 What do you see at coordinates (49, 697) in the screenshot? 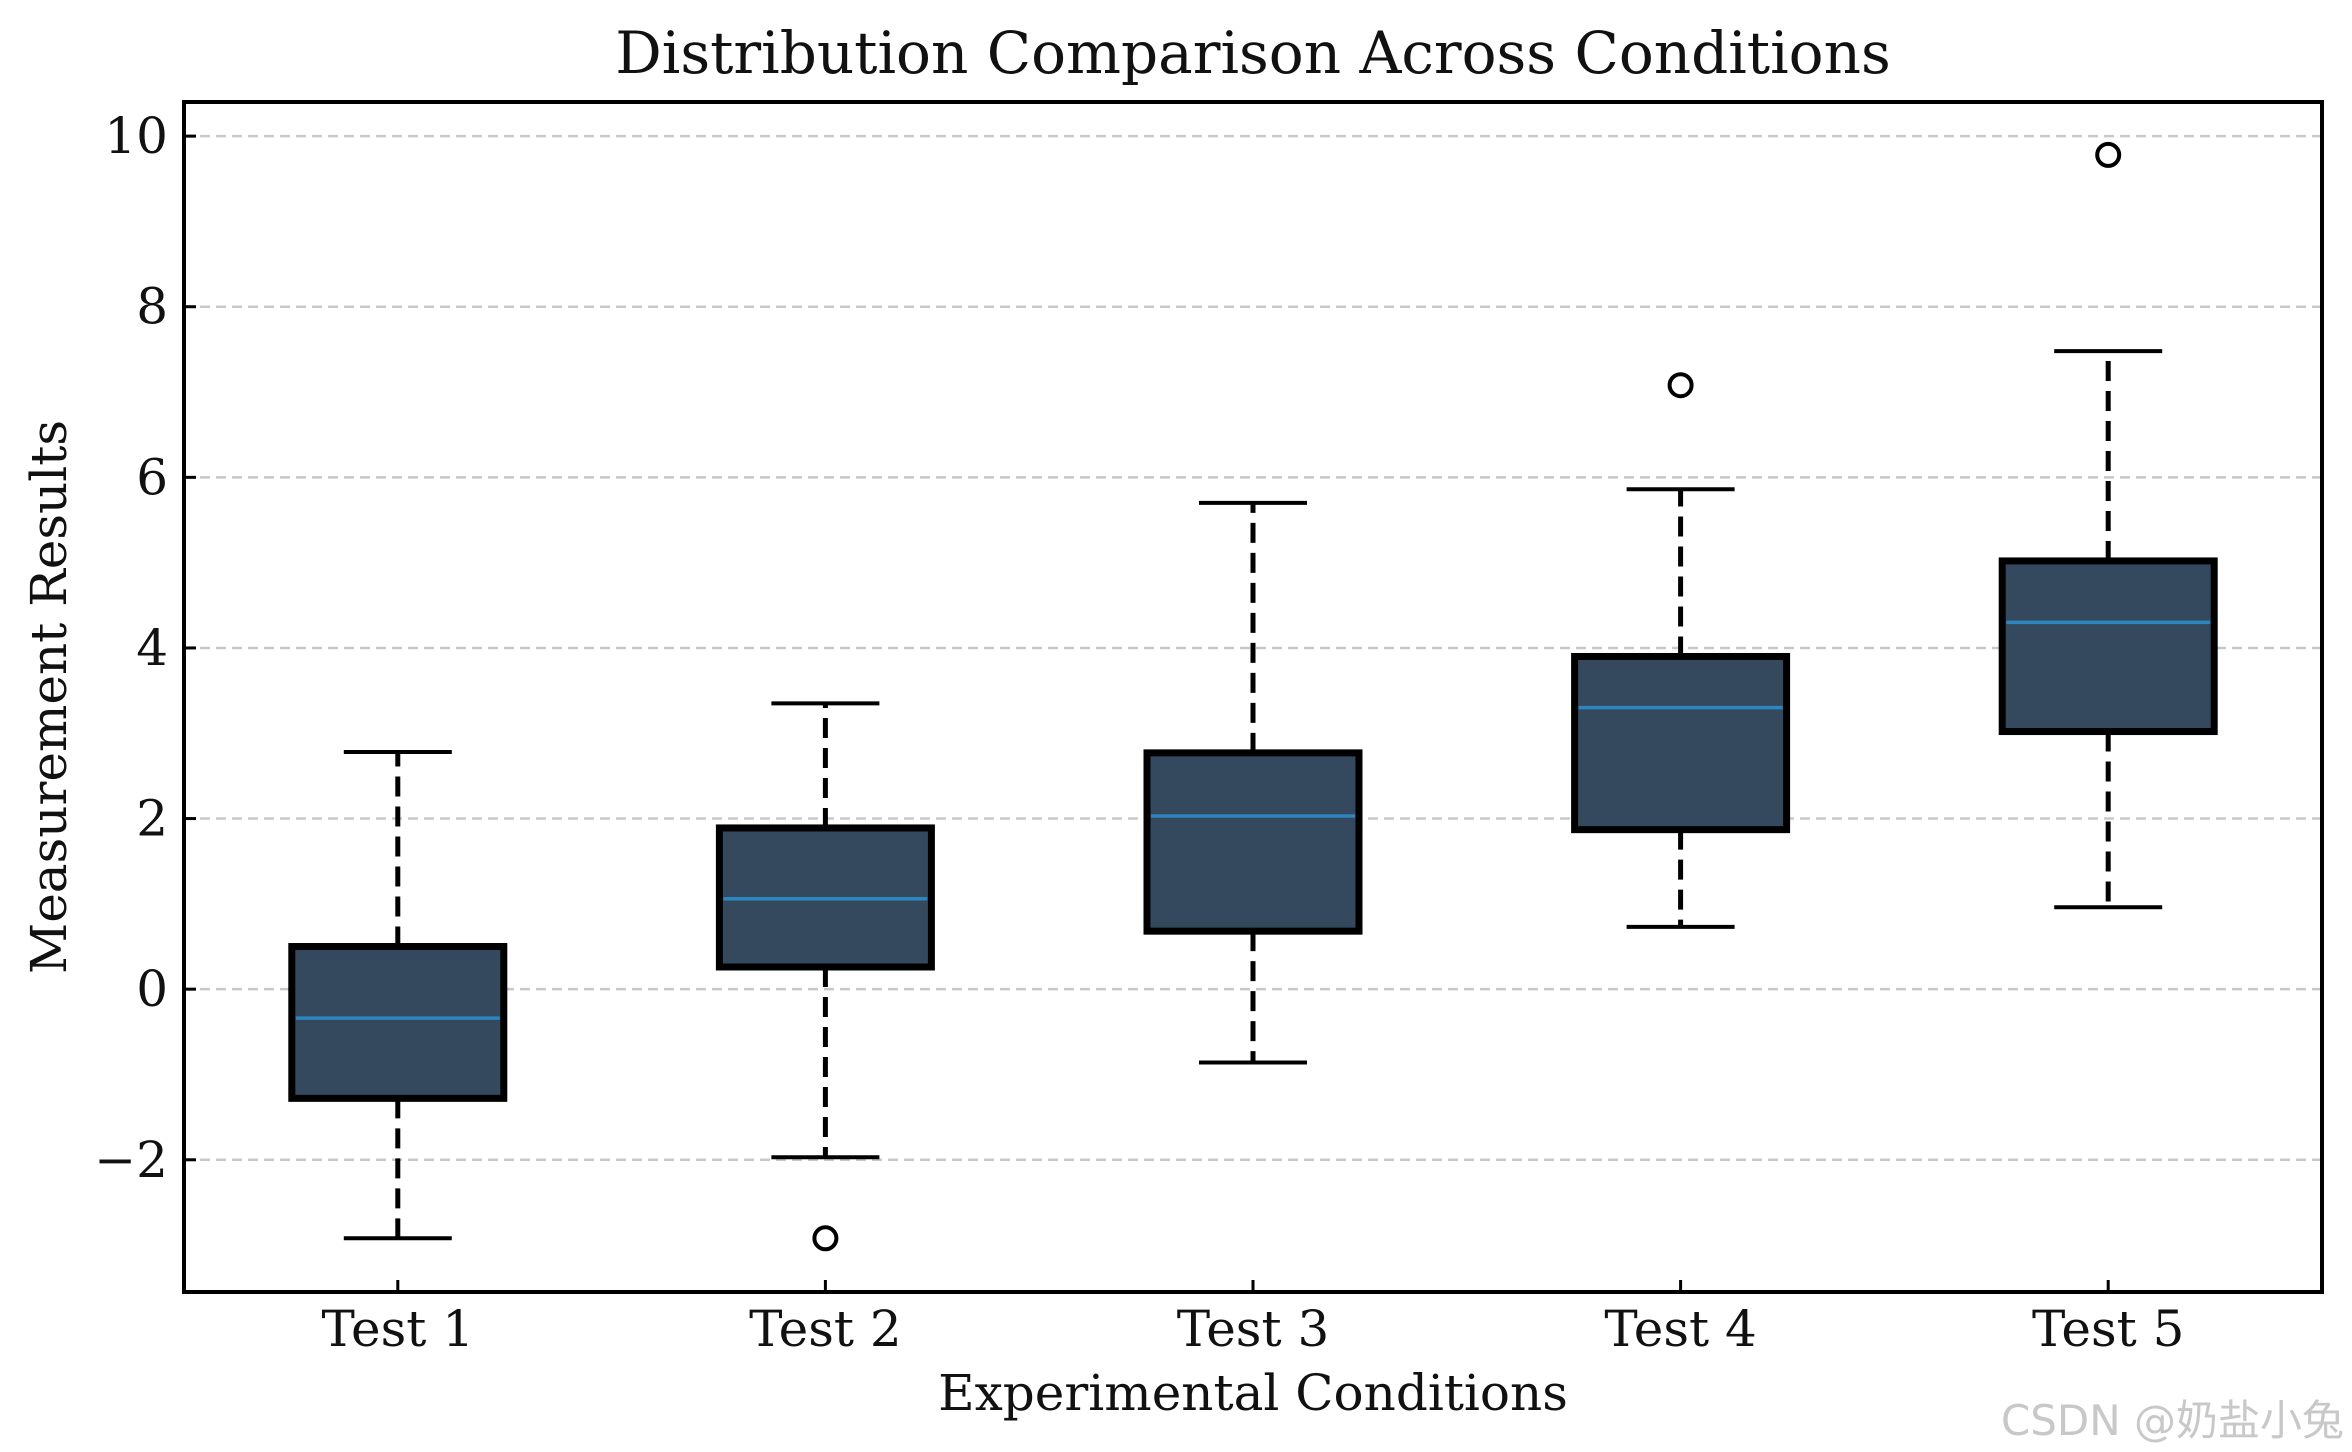
I see `y-axis-label: Measurement Results` at bounding box center [49, 697].